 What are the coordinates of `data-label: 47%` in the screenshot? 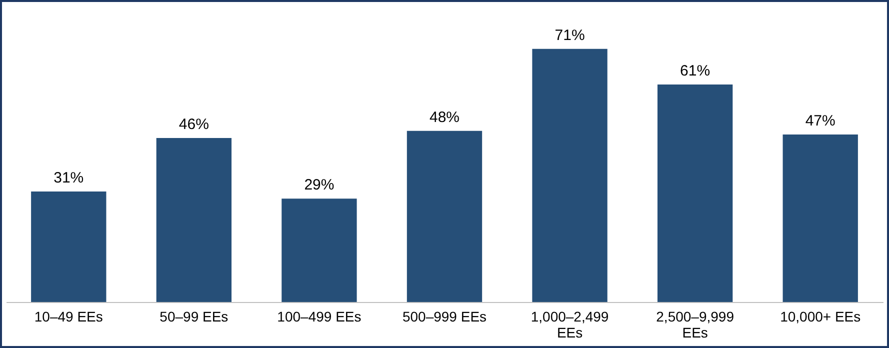 It's located at (820, 121).